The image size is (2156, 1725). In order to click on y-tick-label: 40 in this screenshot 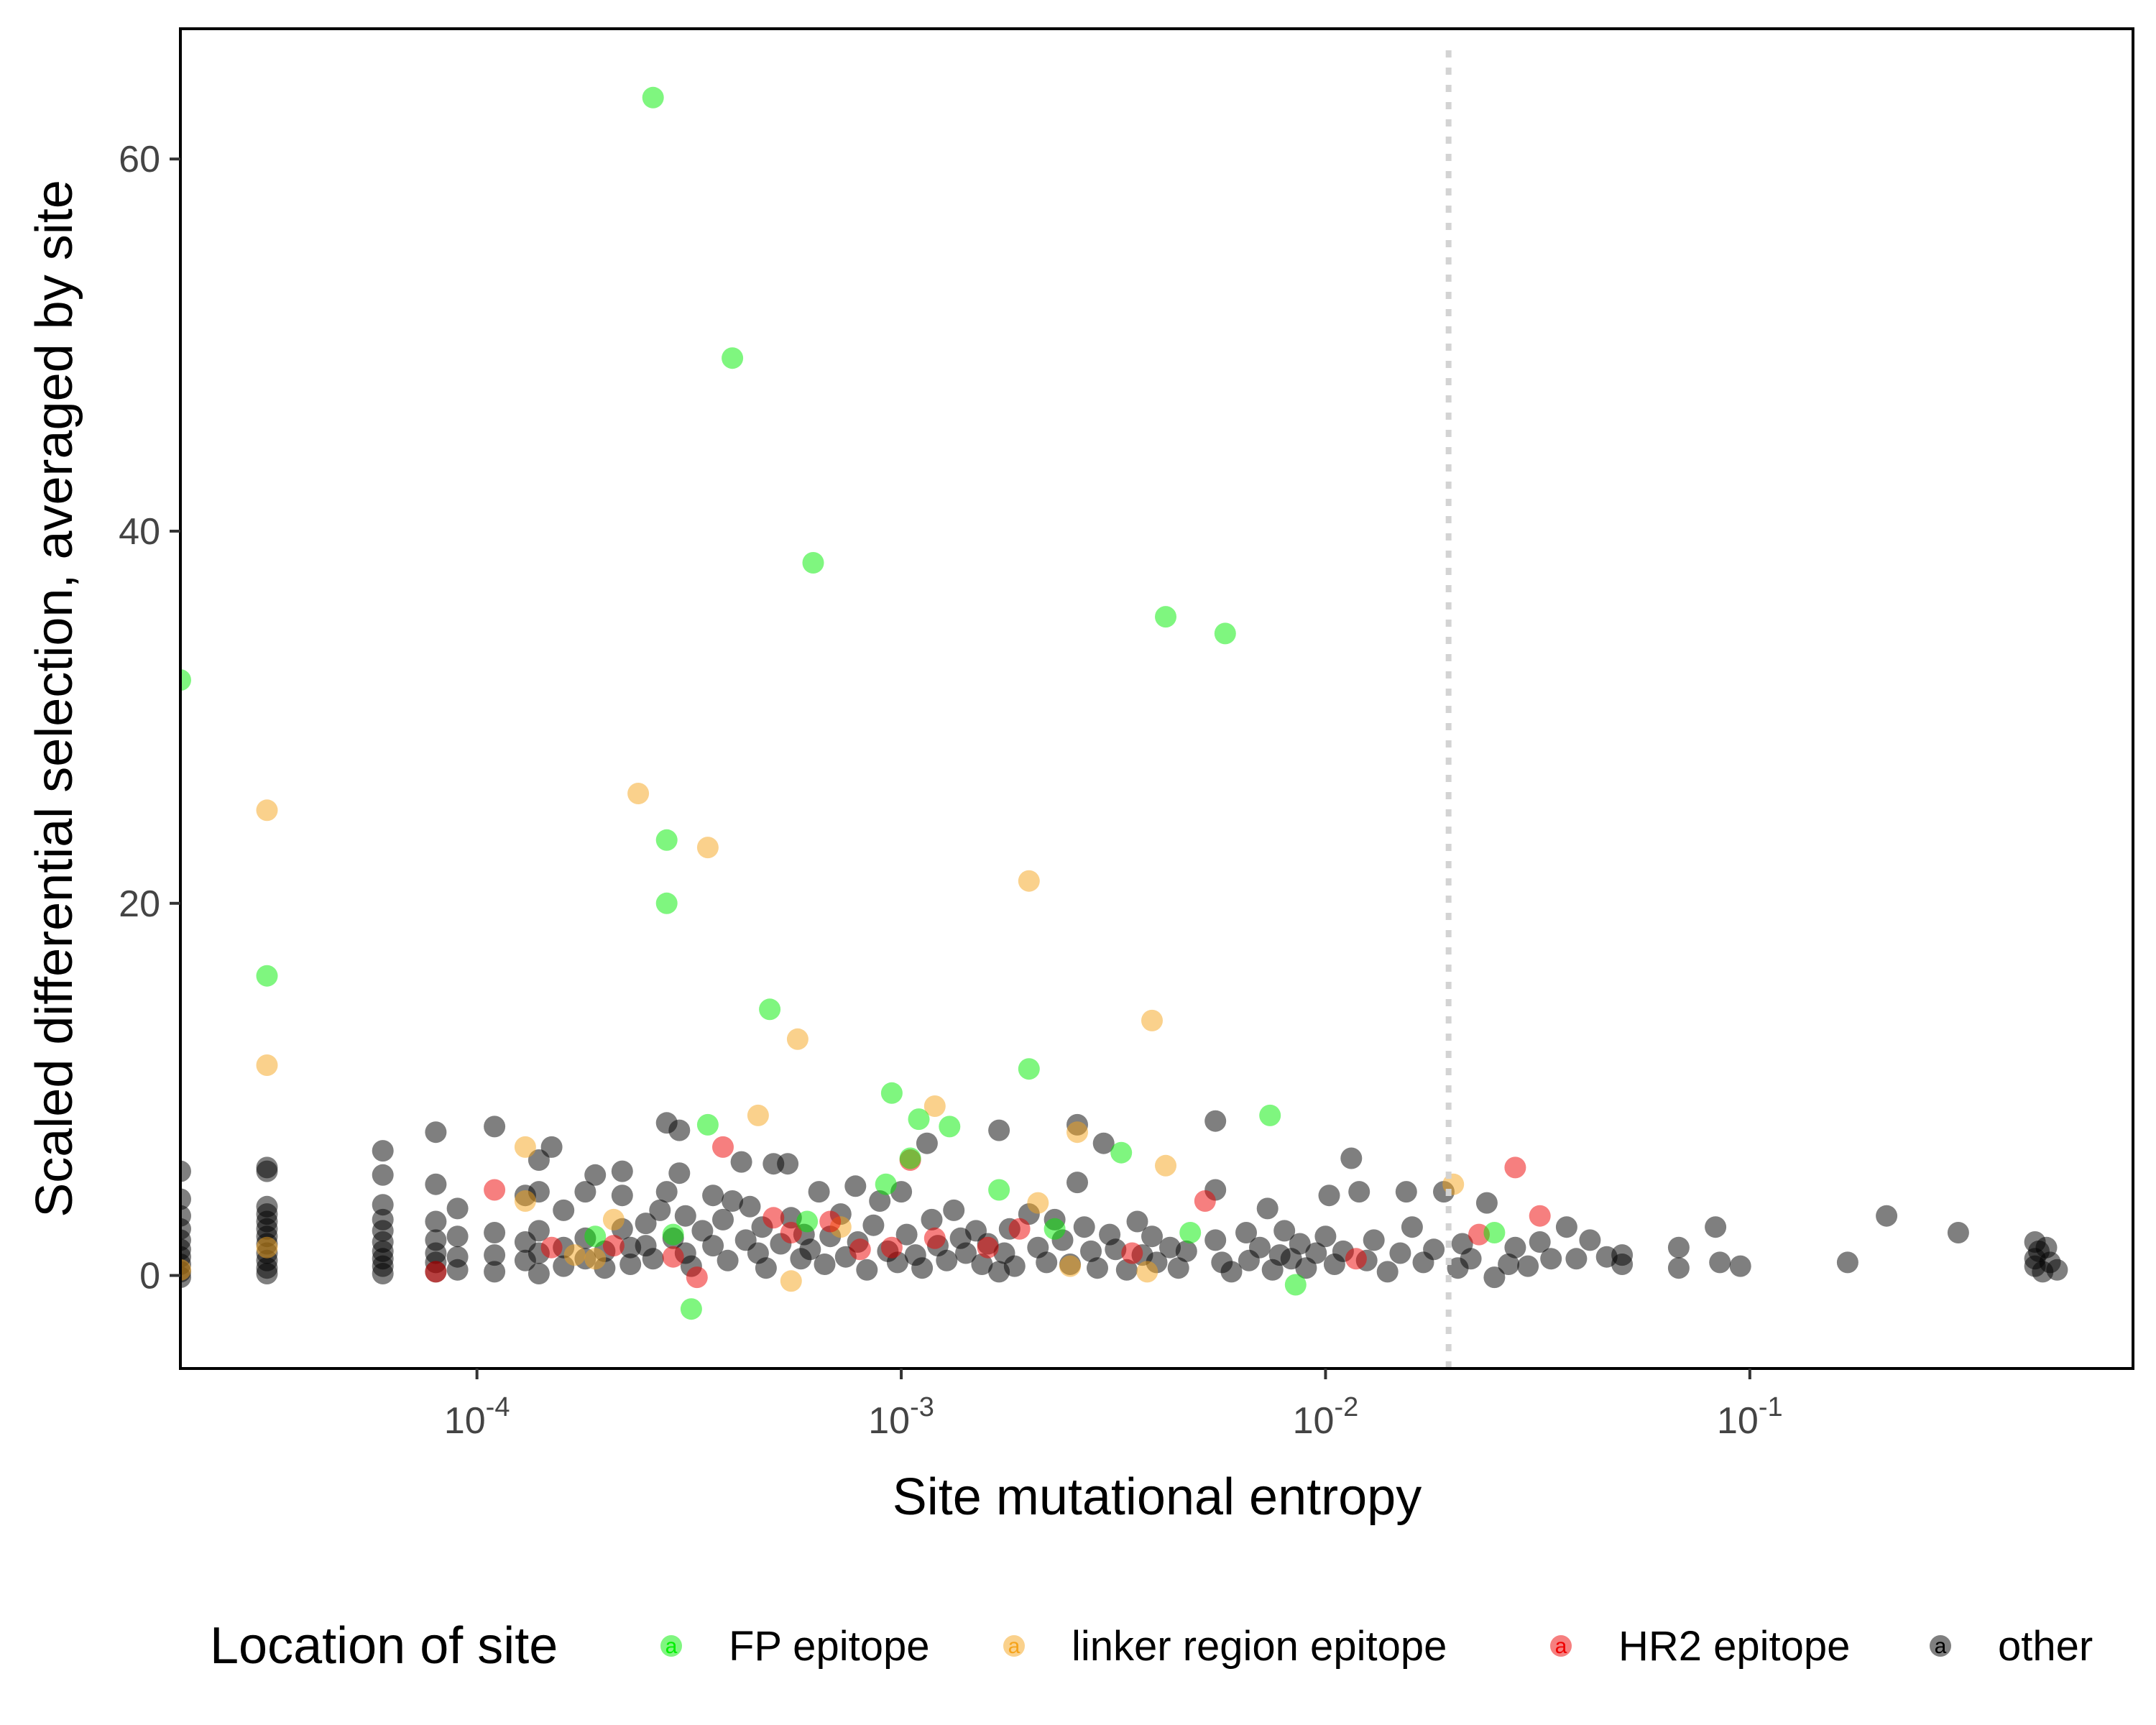, I will do `click(139, 532)`.